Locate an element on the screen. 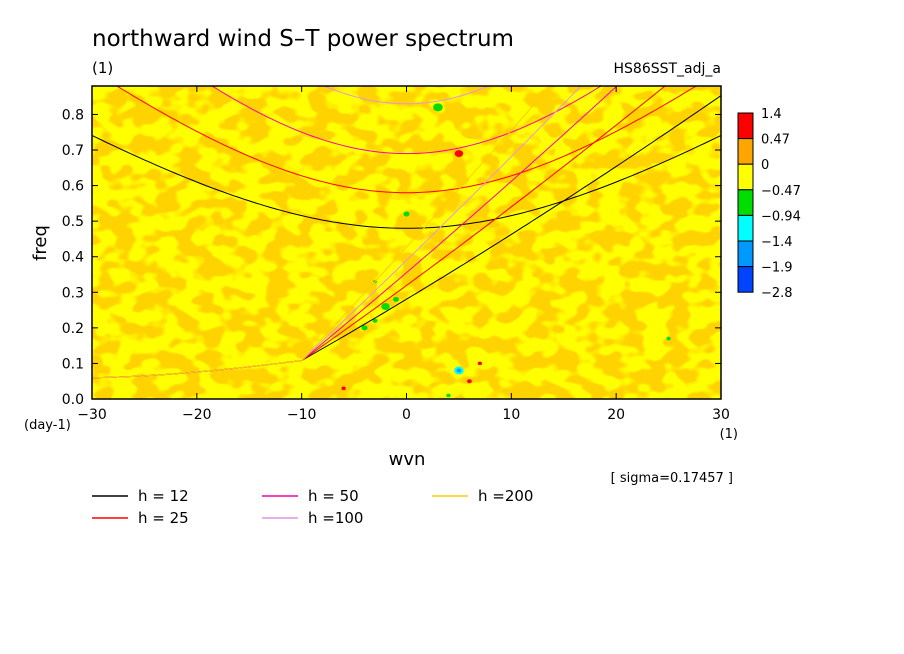  colorbar-label: 0.47 is located at coordinates (775, 140).